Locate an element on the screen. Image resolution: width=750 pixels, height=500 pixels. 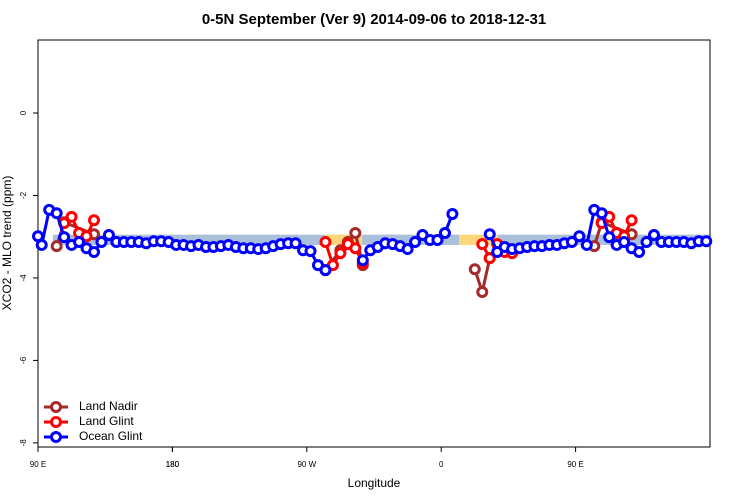
y-tick-label: -8 is located at coordinates (23, 443).